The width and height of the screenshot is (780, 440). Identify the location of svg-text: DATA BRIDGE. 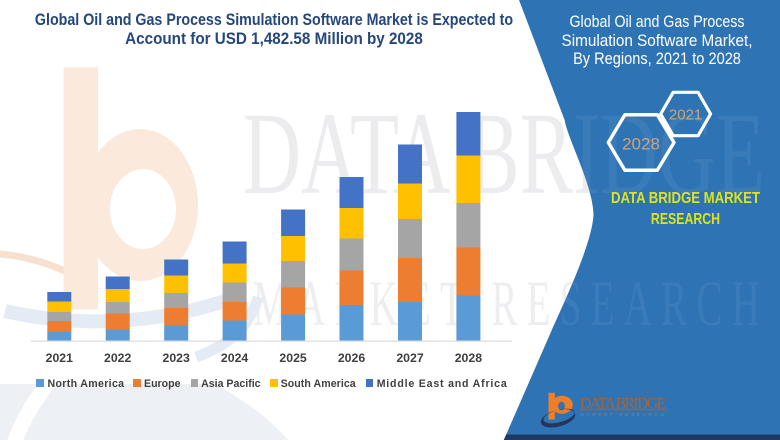
(623, 403).